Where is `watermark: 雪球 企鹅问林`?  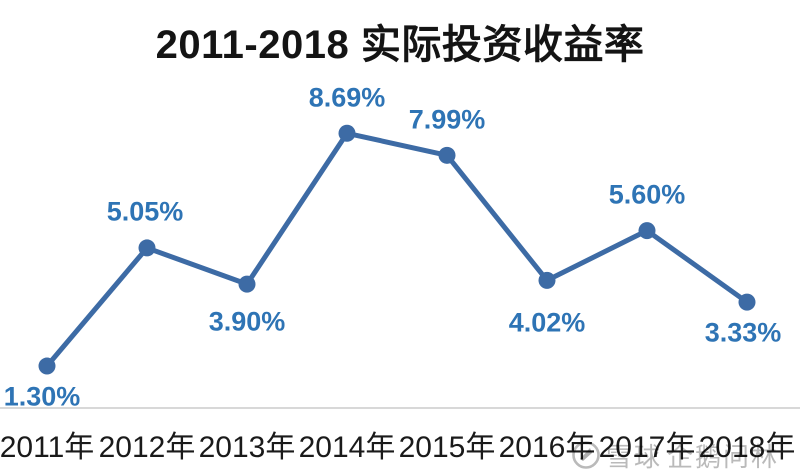 watermark: 雪球 企鹅问林 is located at coordinates (675, 455).